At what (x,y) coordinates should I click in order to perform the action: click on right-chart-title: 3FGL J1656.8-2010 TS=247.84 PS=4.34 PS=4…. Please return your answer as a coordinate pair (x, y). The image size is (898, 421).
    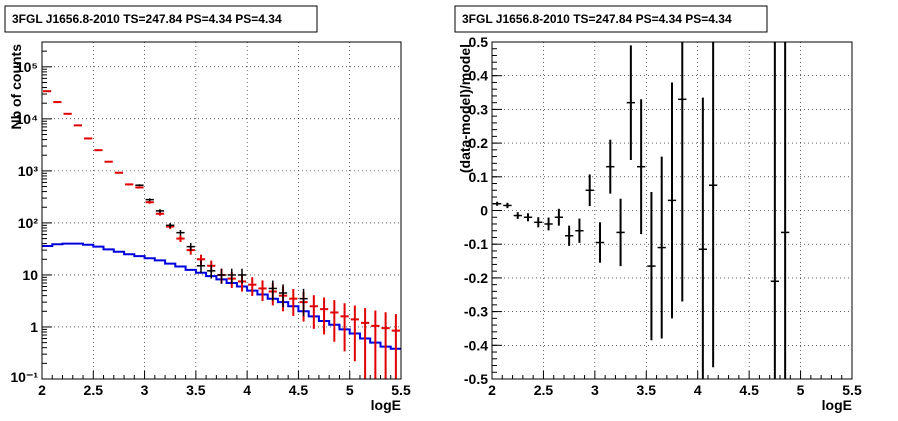
    Looking at the image, I should click on (597, 19).